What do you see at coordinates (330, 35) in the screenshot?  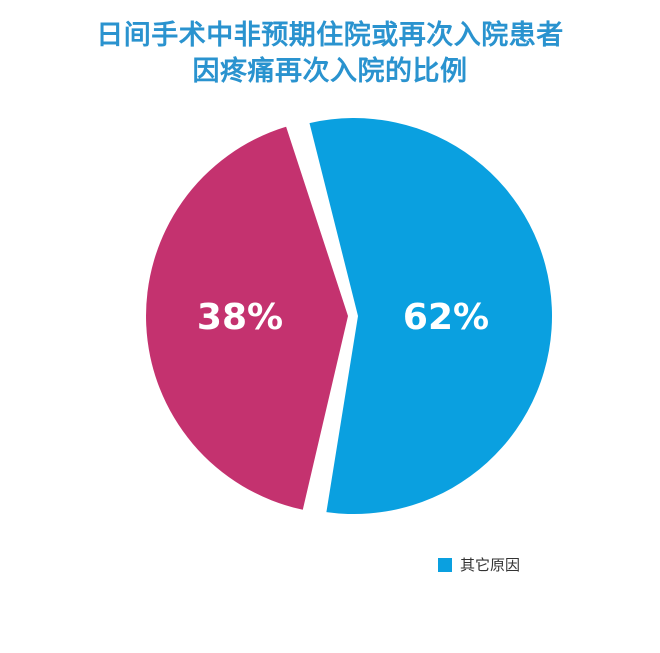 I see `chart-title-line-1: 日间手术中非预期住院或再次入院患者` at bounding box center [330, 35].